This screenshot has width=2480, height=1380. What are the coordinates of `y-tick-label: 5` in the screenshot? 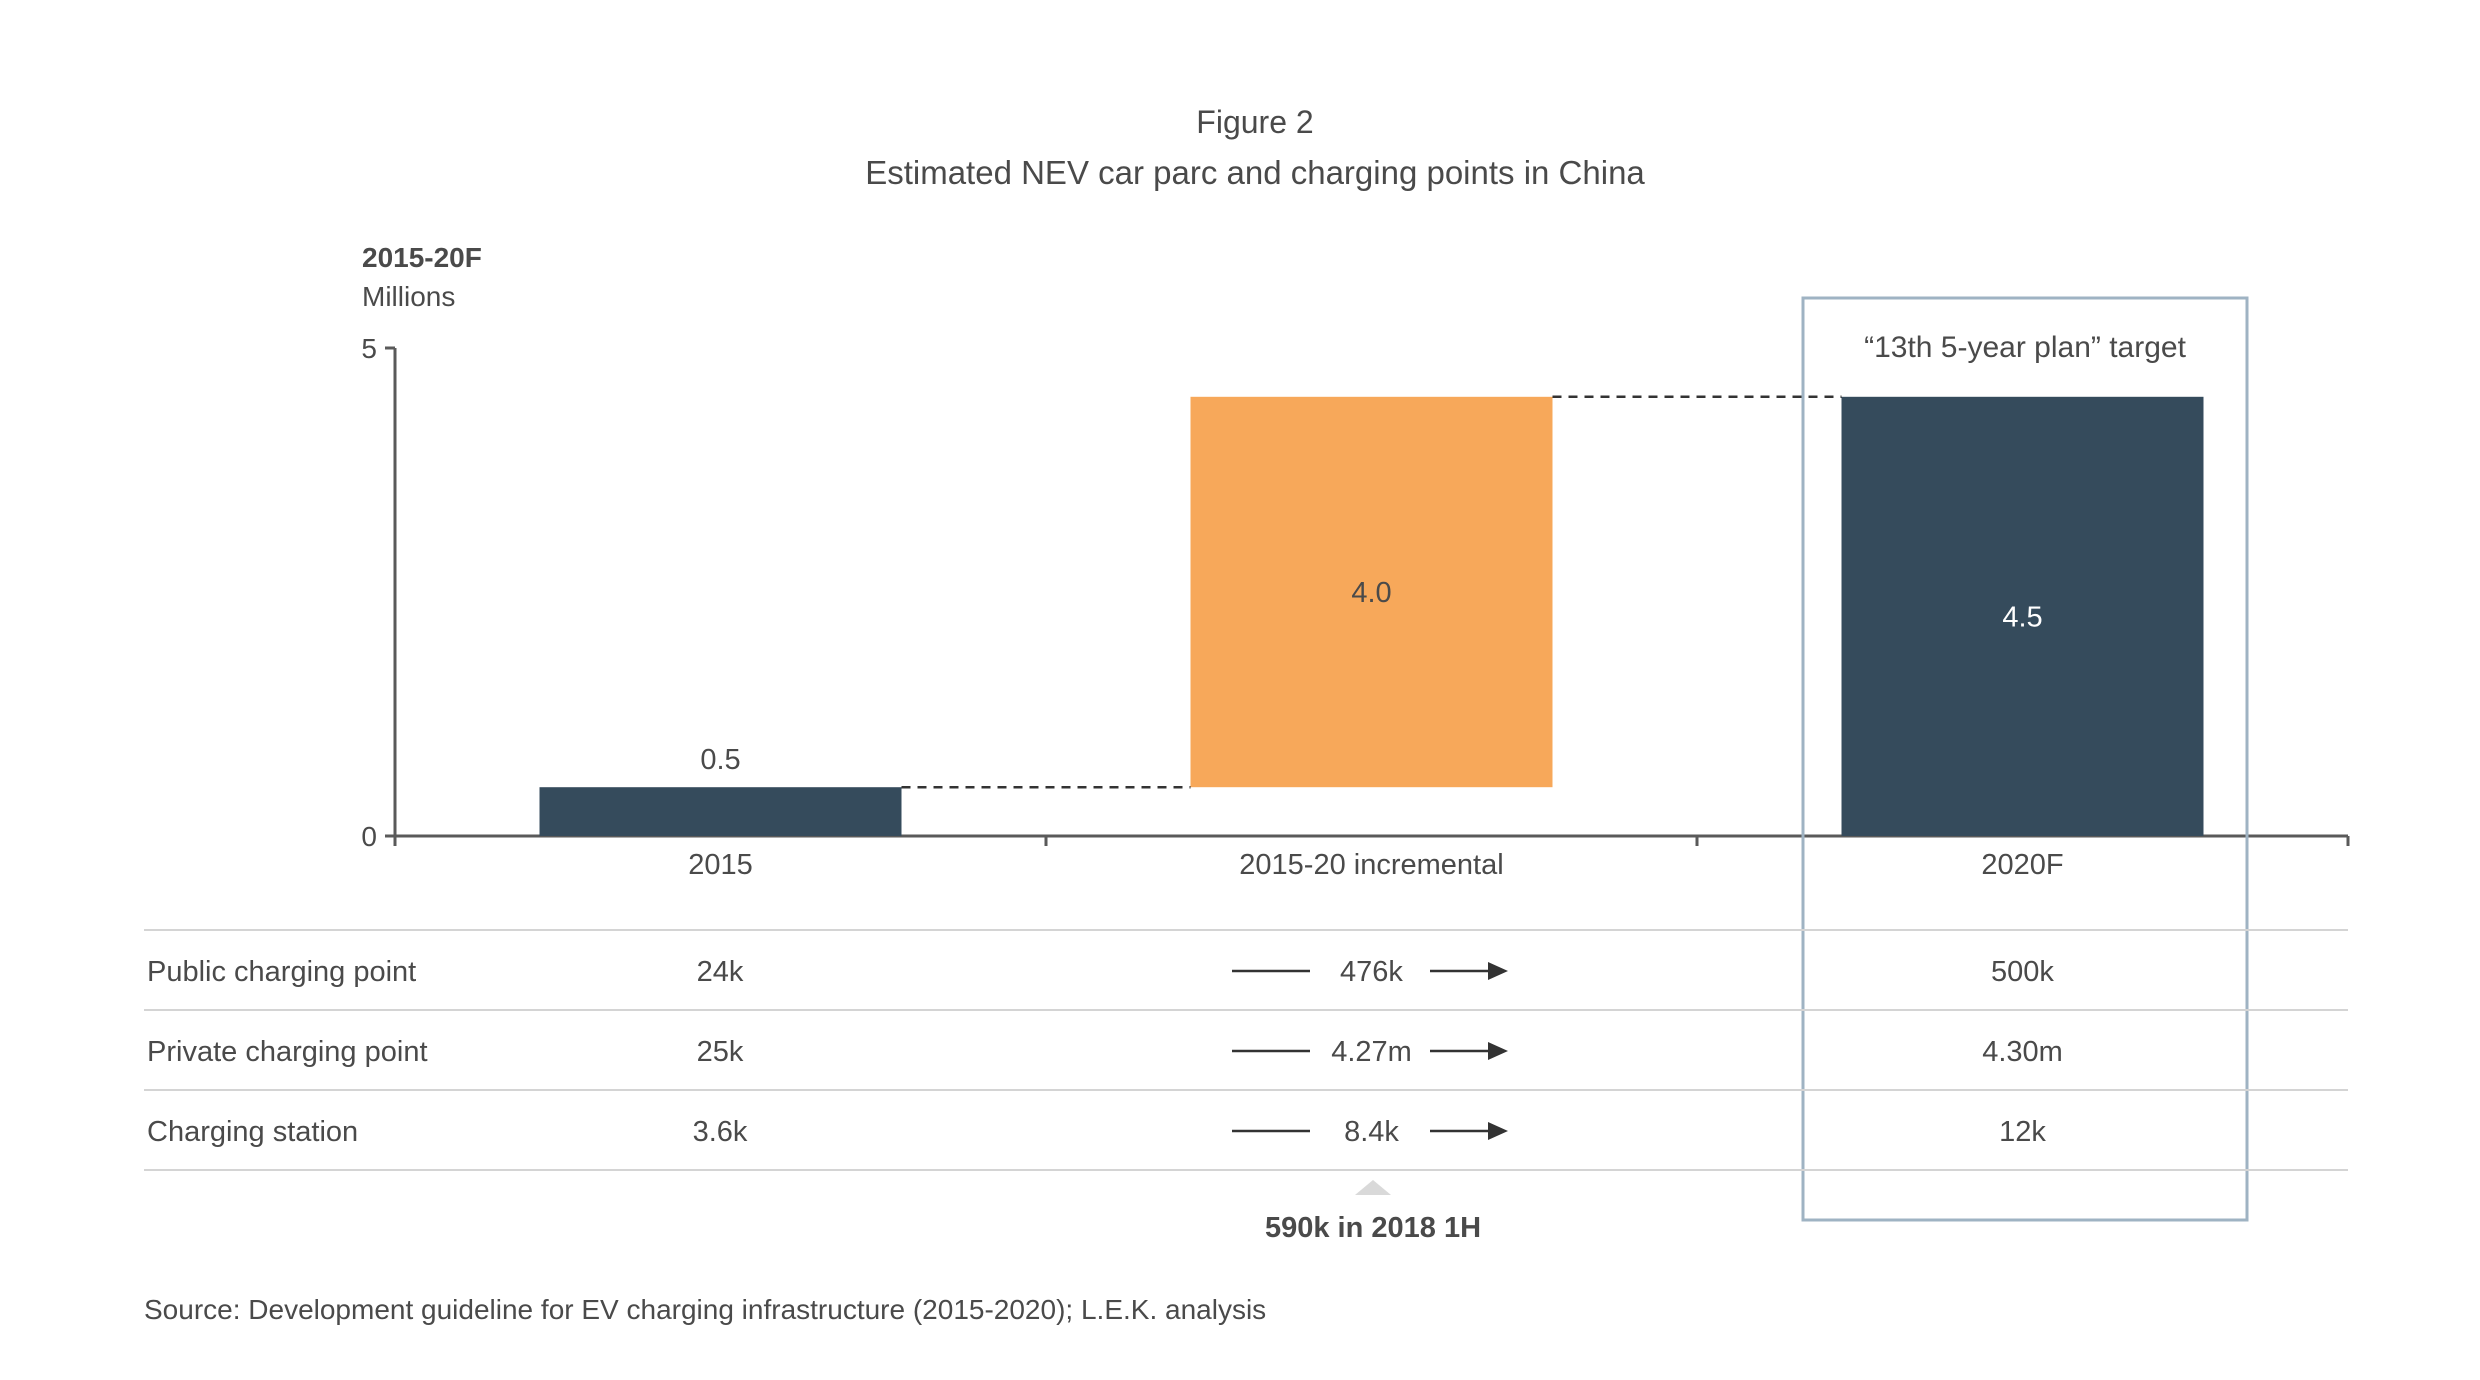 It's located at (369, 348).